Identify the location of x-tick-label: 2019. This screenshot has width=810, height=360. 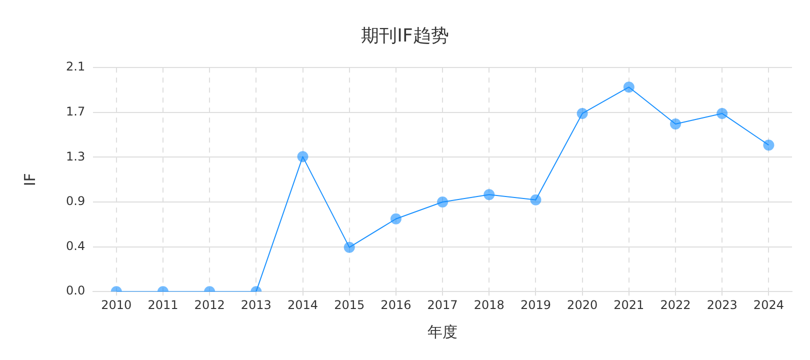
(536, 305).